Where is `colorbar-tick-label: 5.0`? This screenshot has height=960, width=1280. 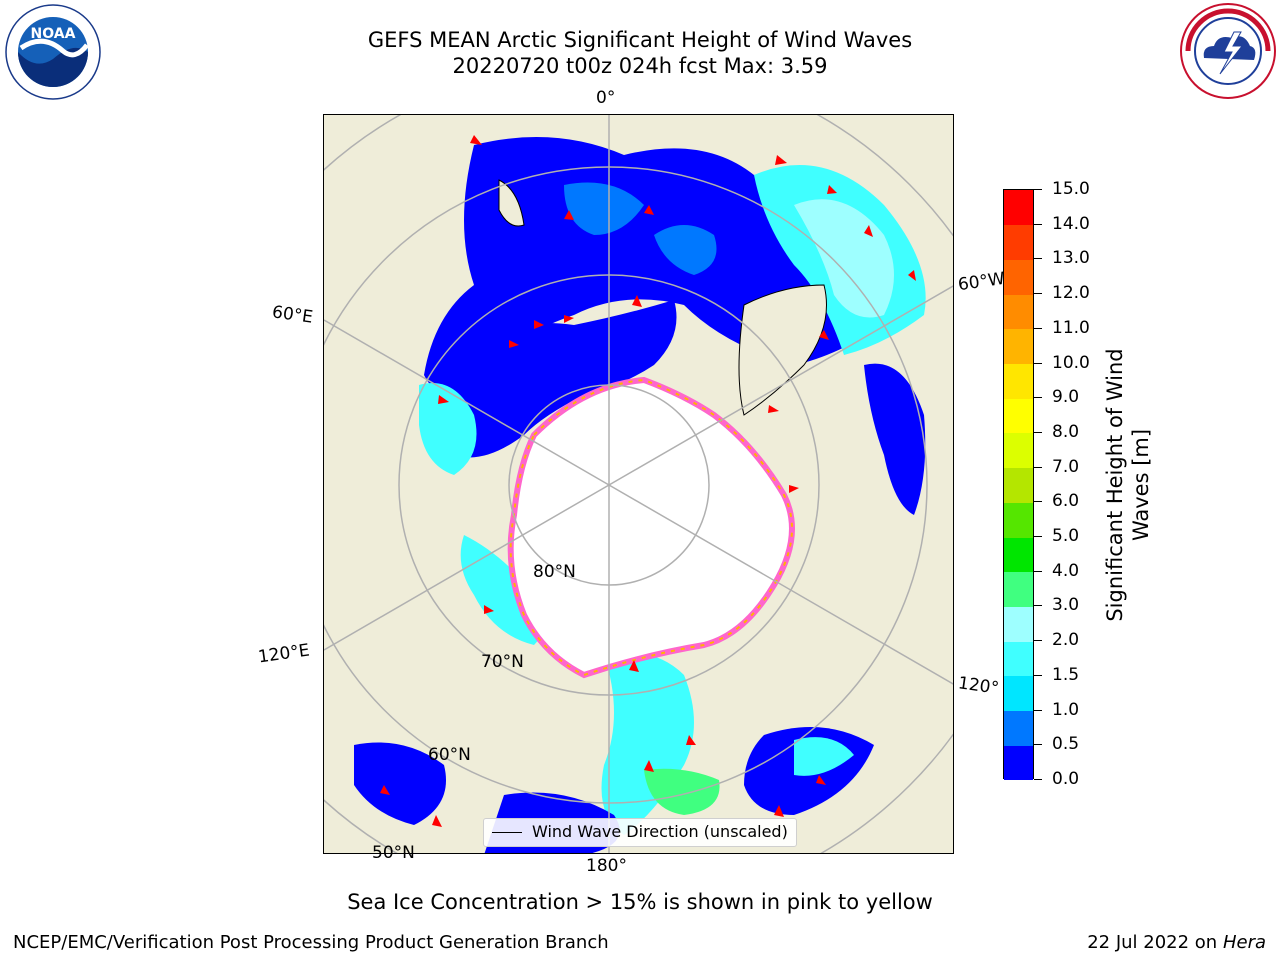
colorbar-tick-label: 5.0 is located at coordinates (1066, 536).